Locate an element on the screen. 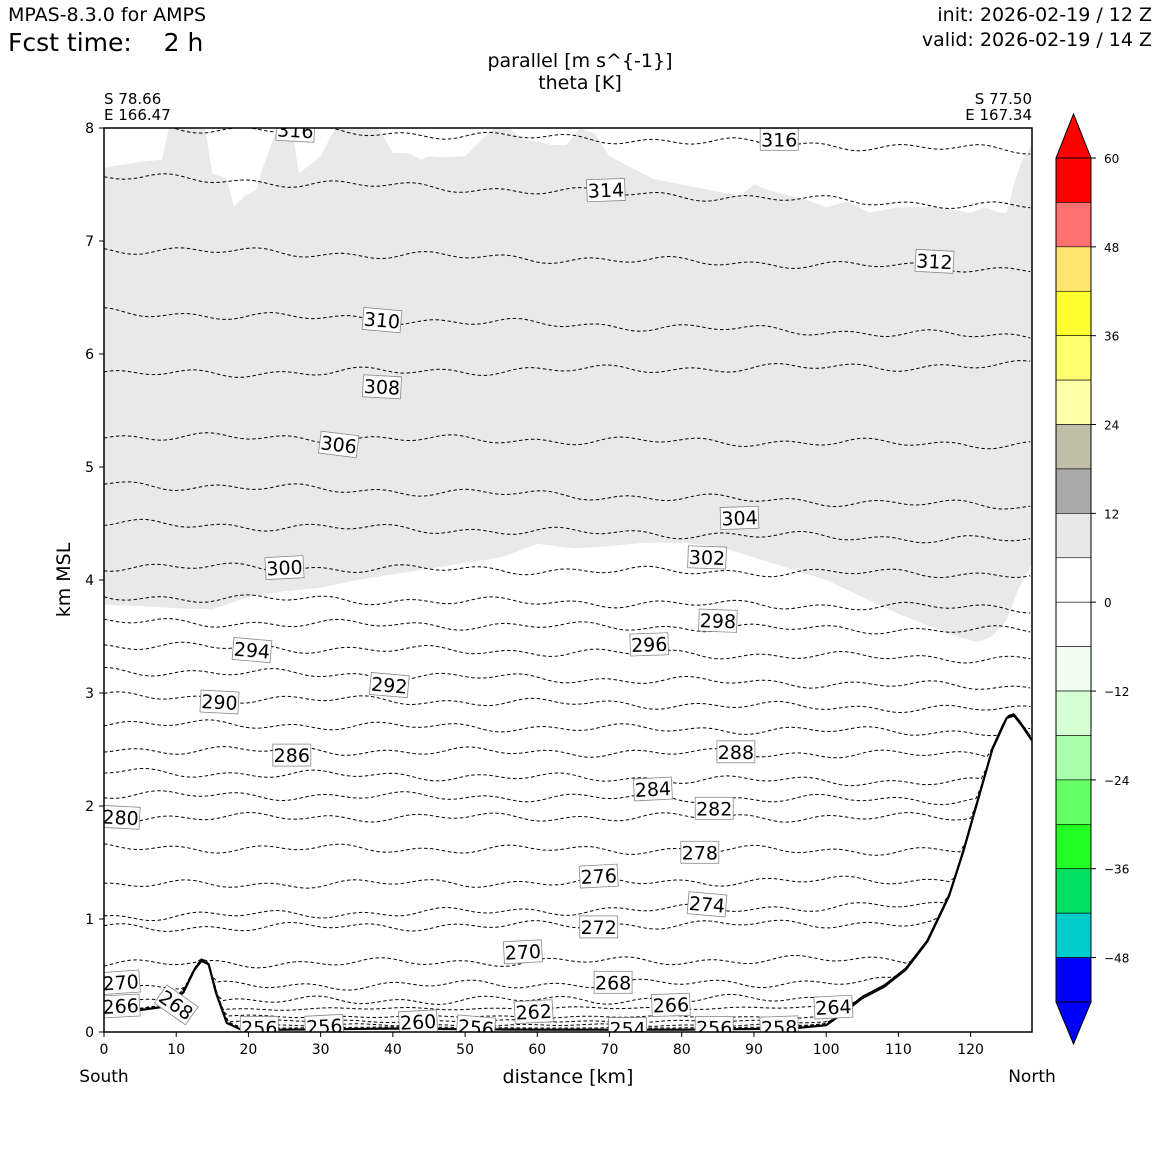 The height and width of the screenshot is (1160, 1160). model-name: MPAS-8.3.0 for AMPS is located at coordinates (107, 15).